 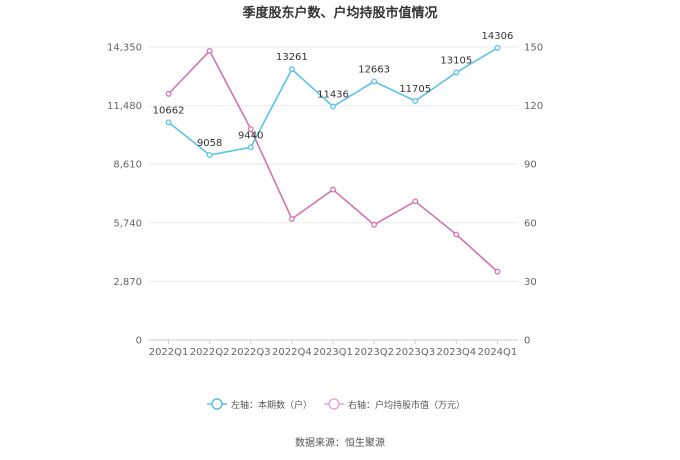 What do you see at coordinates (339, 13) in the screenshot?
I see `chart-title: 季度股东户数、户均持股市值情况` at bounding box center [339, 13].